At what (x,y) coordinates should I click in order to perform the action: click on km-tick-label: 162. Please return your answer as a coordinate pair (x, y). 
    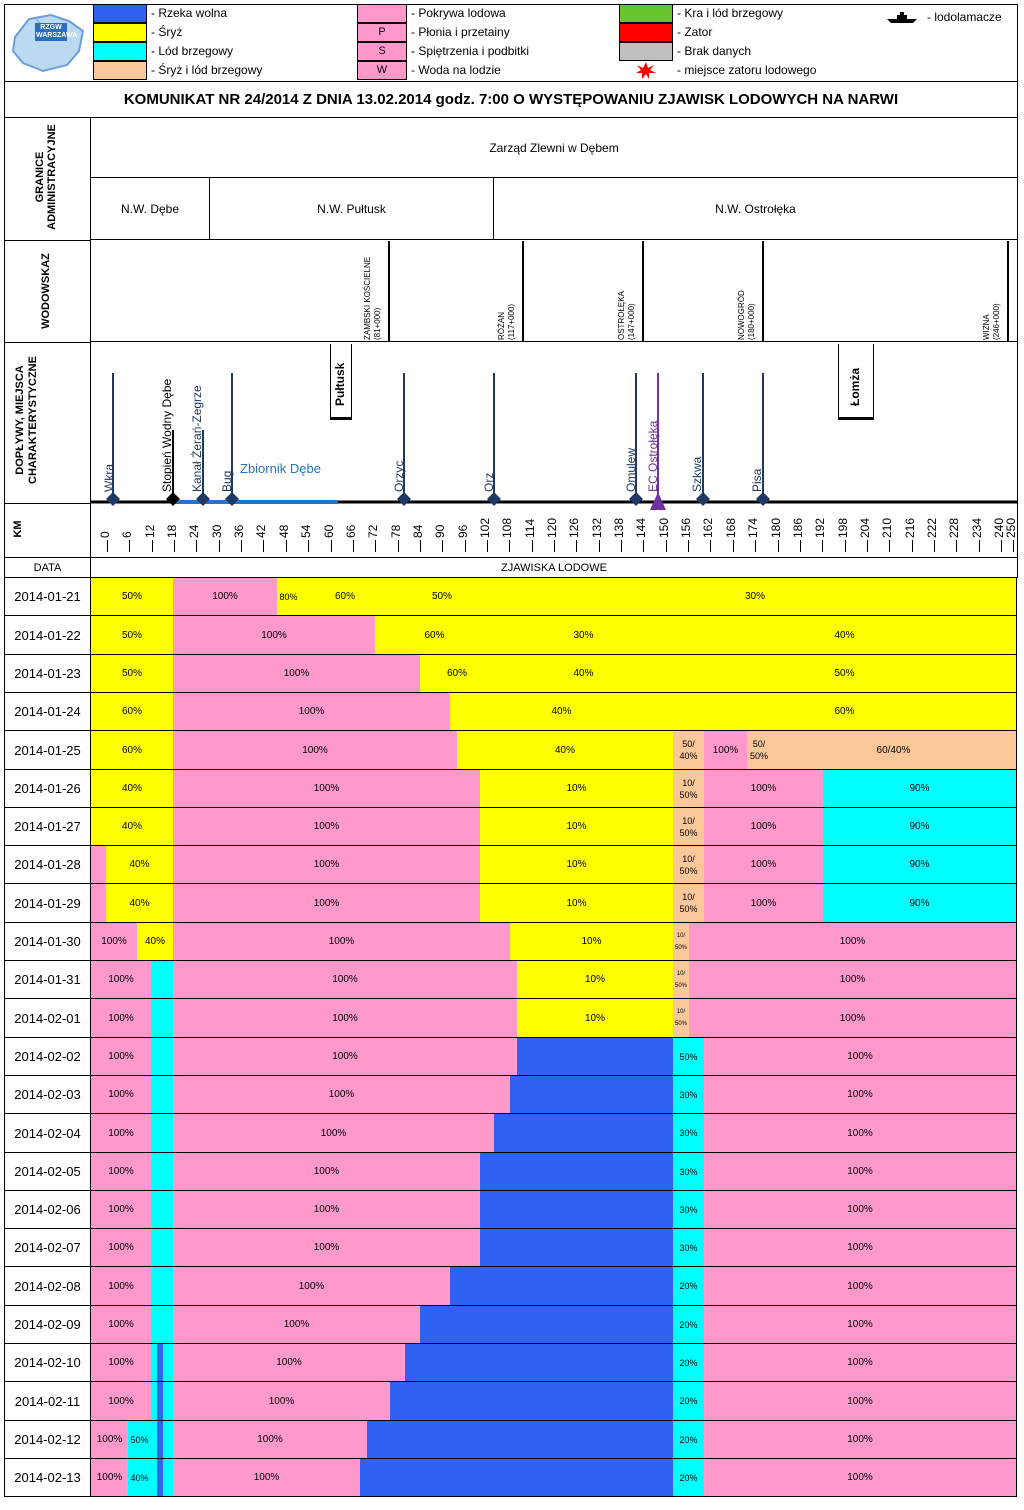
    Looking at the image, I should click on (708, 527).